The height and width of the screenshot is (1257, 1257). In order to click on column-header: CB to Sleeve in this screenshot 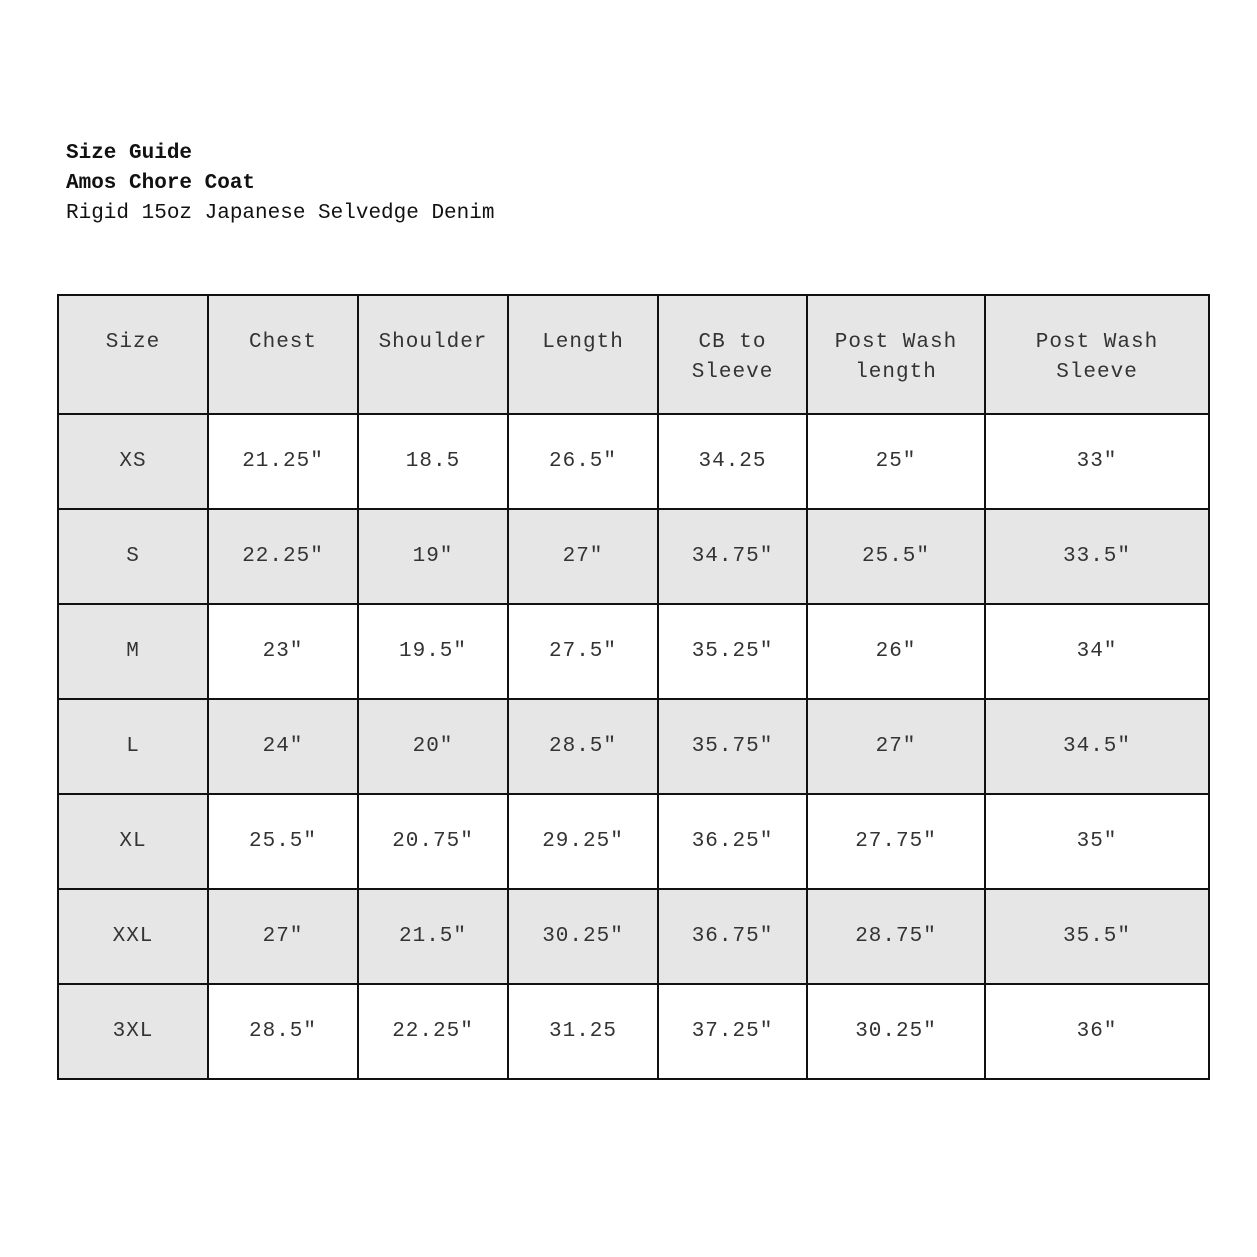, I will do `click(732, 354)`.